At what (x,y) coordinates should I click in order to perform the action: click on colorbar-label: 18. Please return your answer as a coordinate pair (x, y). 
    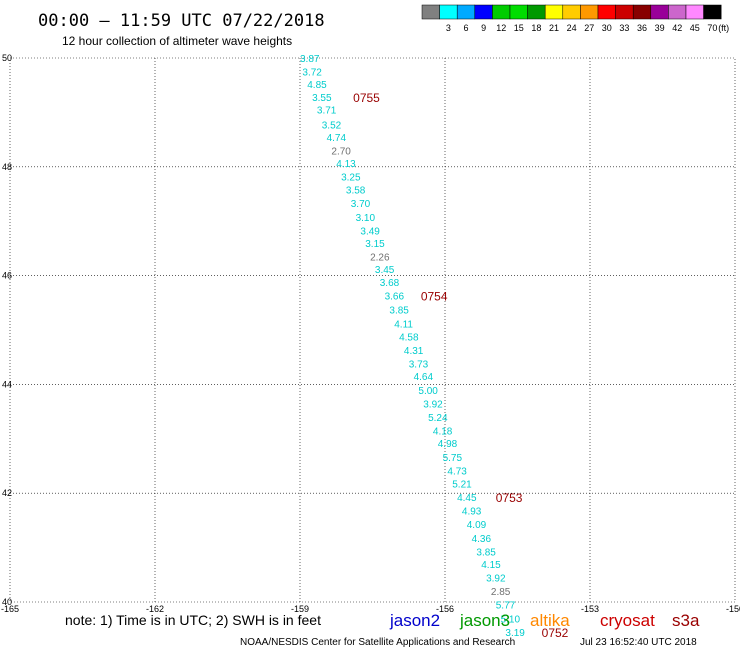
    Looking at the image, I should click on (536, 28).